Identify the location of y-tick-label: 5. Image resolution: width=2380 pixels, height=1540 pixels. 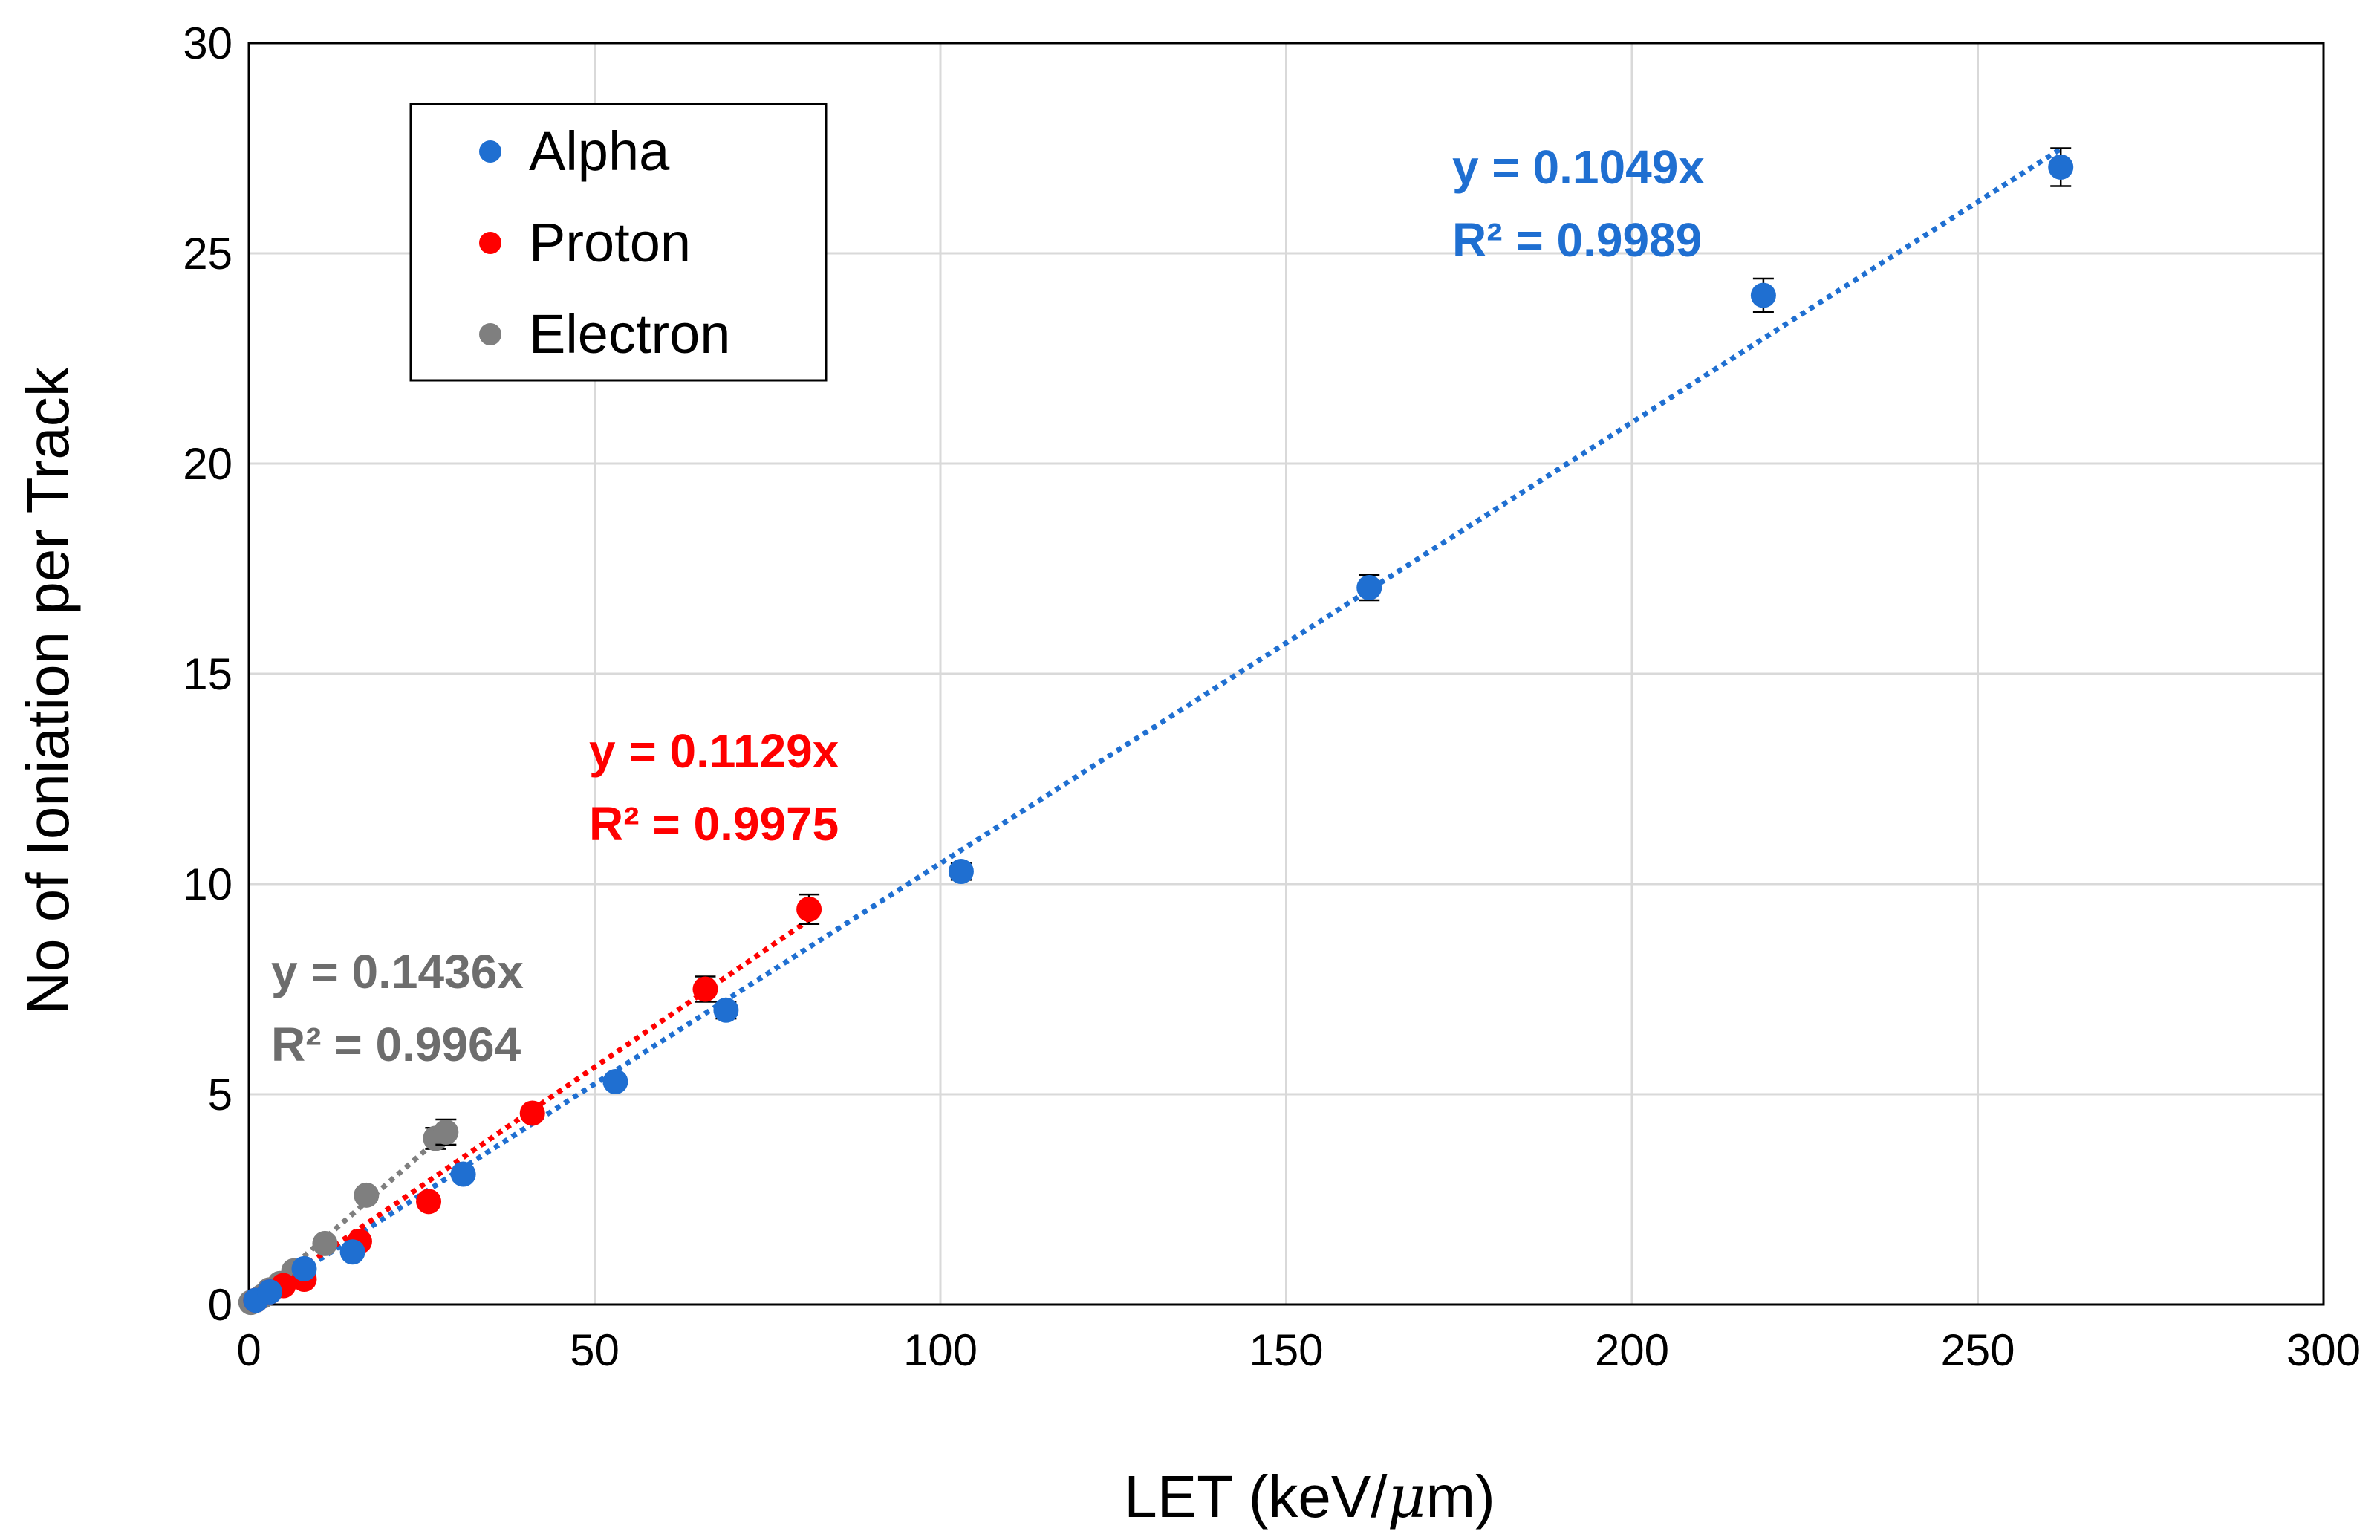
(221, 1095).